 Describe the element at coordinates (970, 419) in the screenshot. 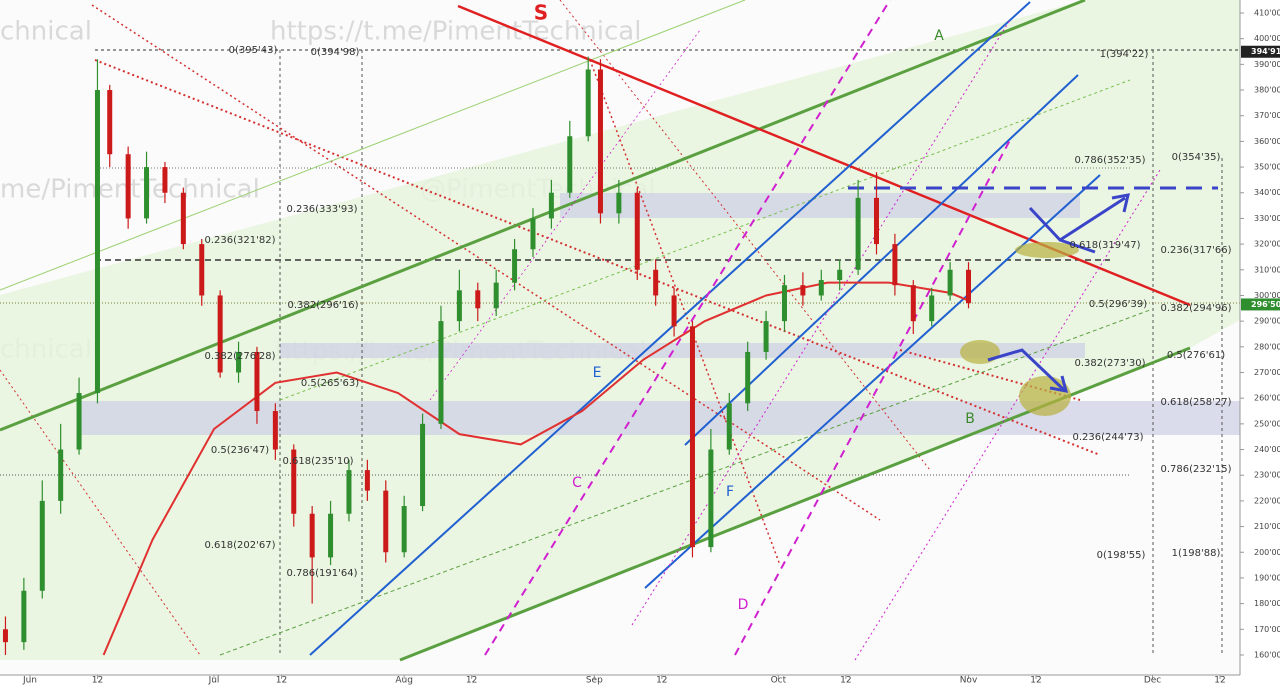

I see `wave-label: B` at that location.